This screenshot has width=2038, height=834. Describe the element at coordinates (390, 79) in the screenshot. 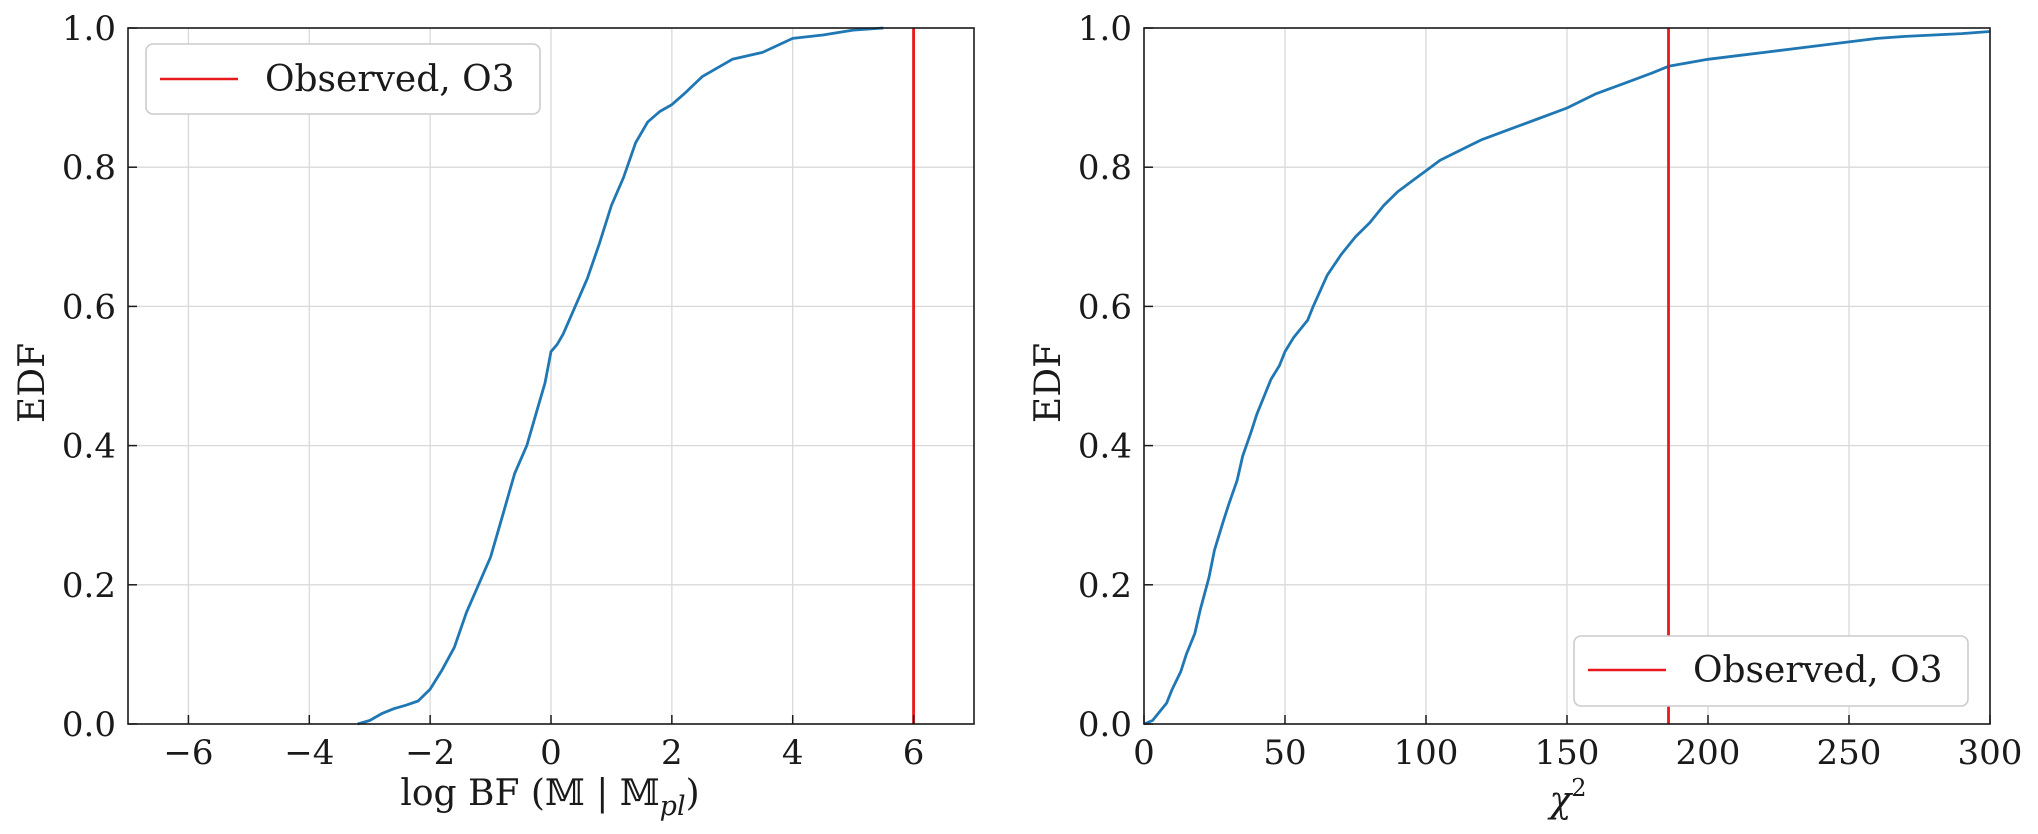

I see `left-legend-label: Observed, O3` at that location.